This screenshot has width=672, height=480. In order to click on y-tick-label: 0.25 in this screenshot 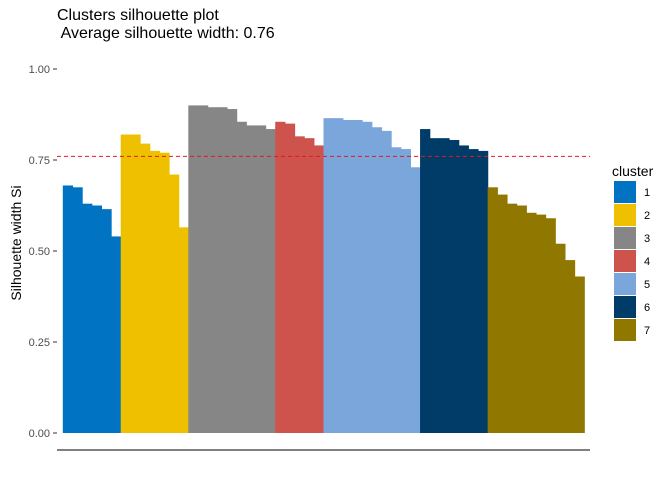, I will do `click(39, 343)`.